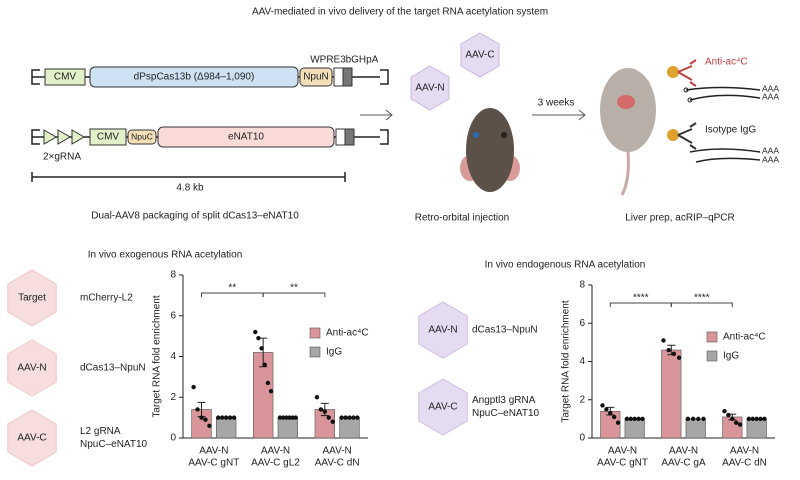 The height and width of the screenshot is (480, 800). Describe the element at coordinates (316, 77) in the screenshot. I see `npun-block` at that location.